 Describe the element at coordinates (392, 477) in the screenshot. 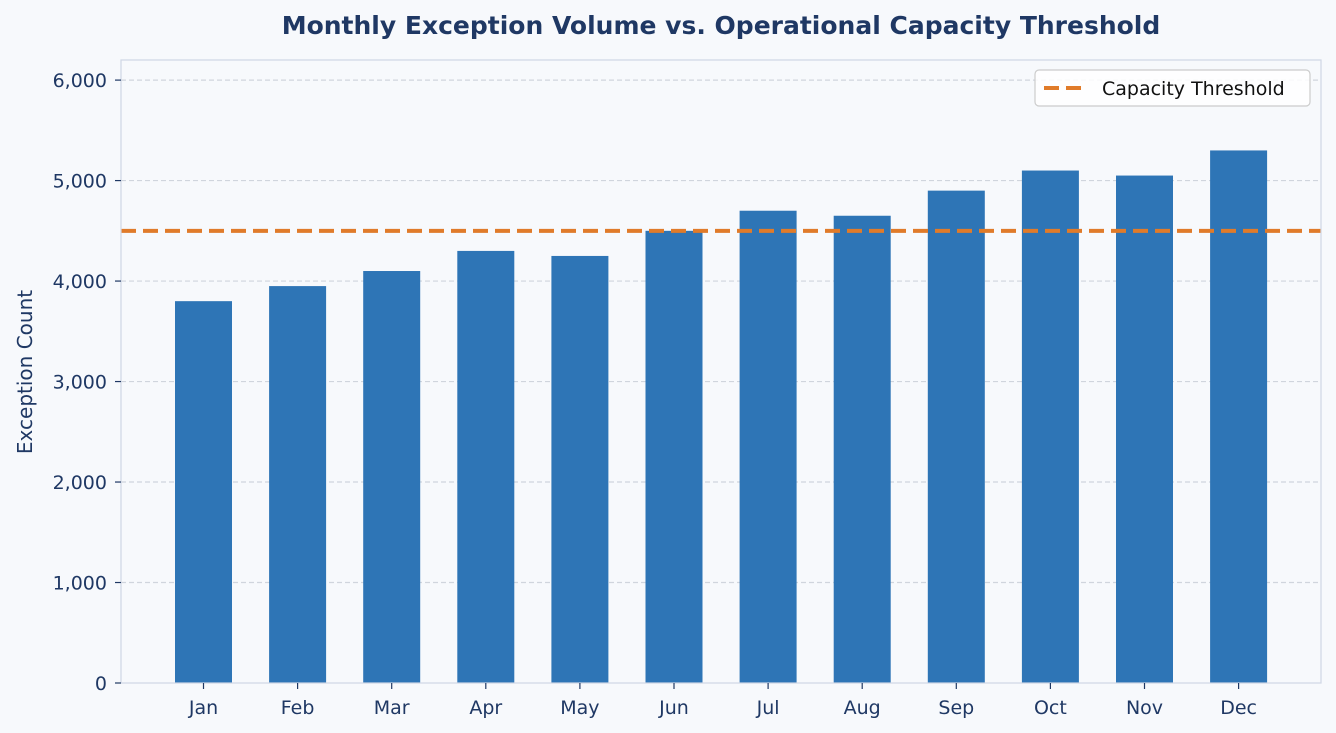

I see `bar-mar` at that location.